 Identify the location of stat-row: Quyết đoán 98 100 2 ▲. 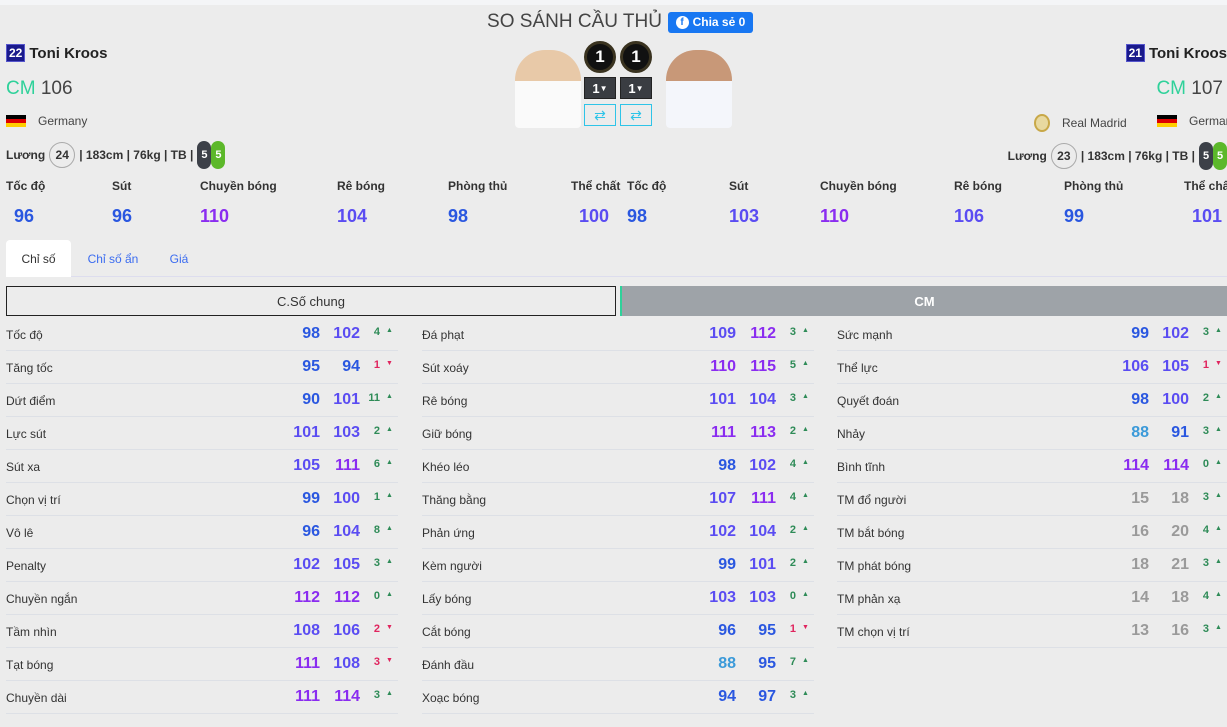
(1032, 400).